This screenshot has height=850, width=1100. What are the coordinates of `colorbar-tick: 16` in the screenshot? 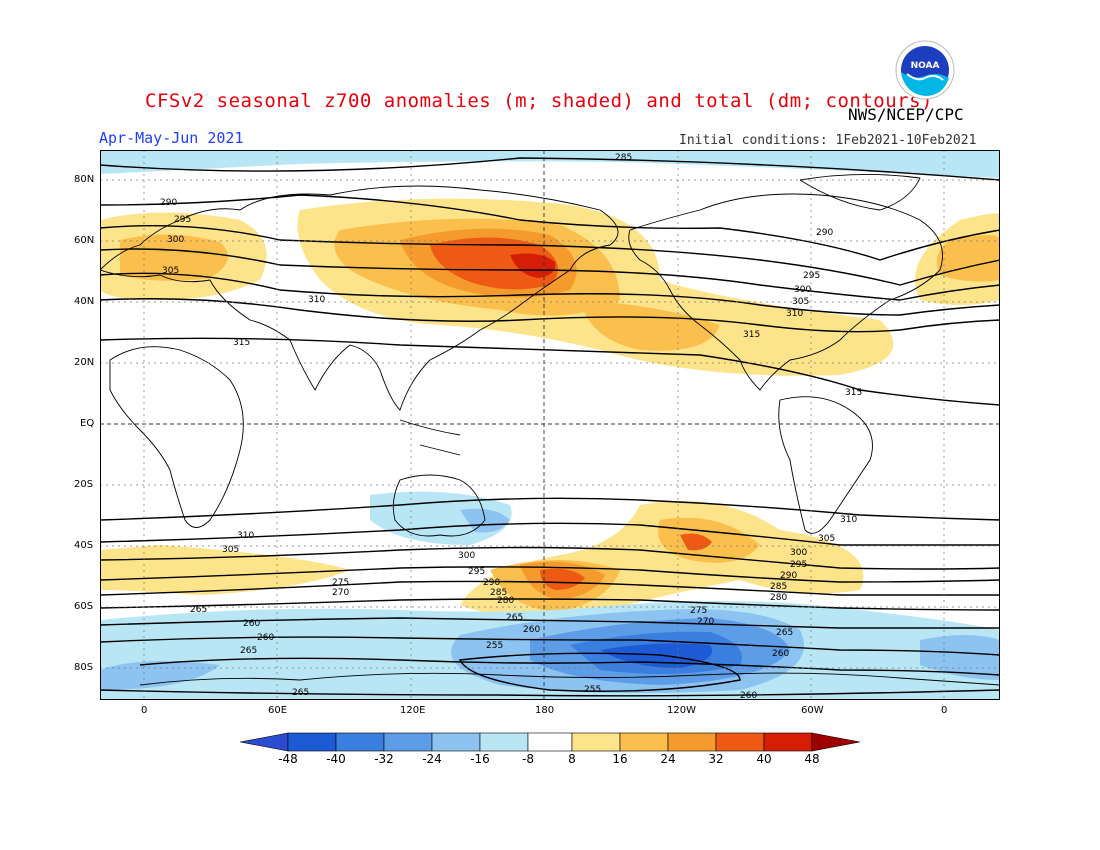 It's located at (620, 759).